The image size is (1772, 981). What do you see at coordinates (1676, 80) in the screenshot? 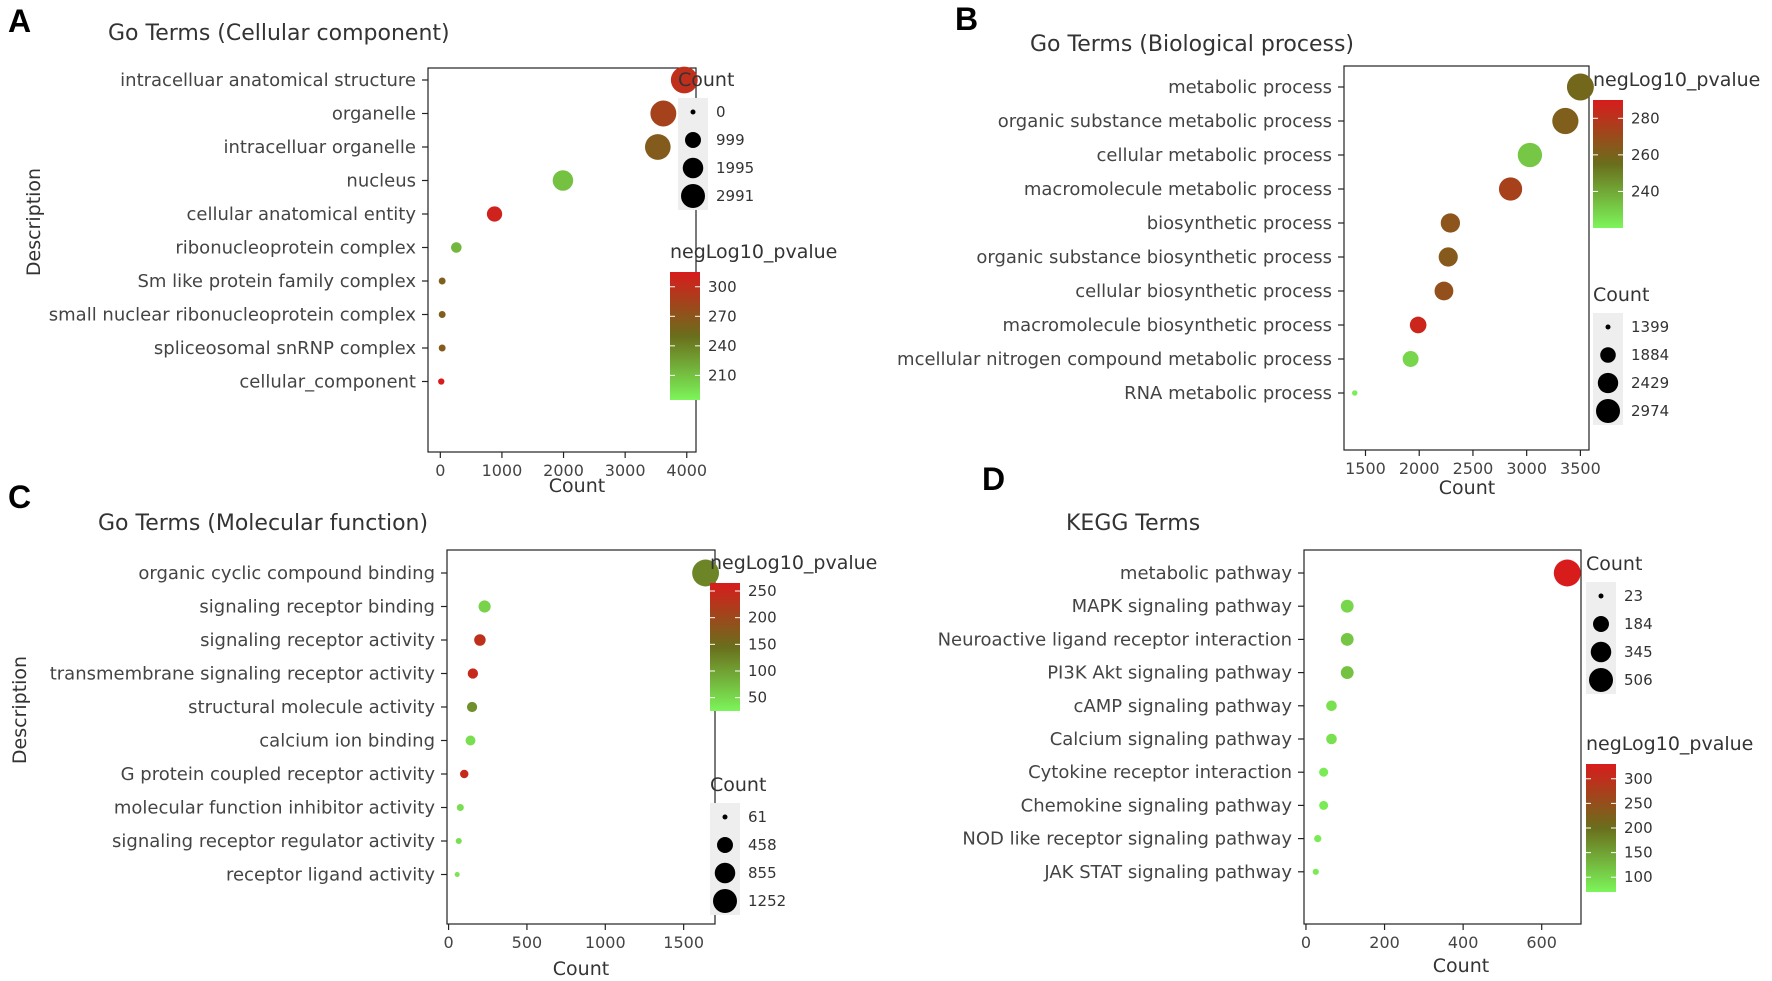
I see `panel-b-color-legend-title: negLog10_pvalue` at bounding box center [1676, 80].